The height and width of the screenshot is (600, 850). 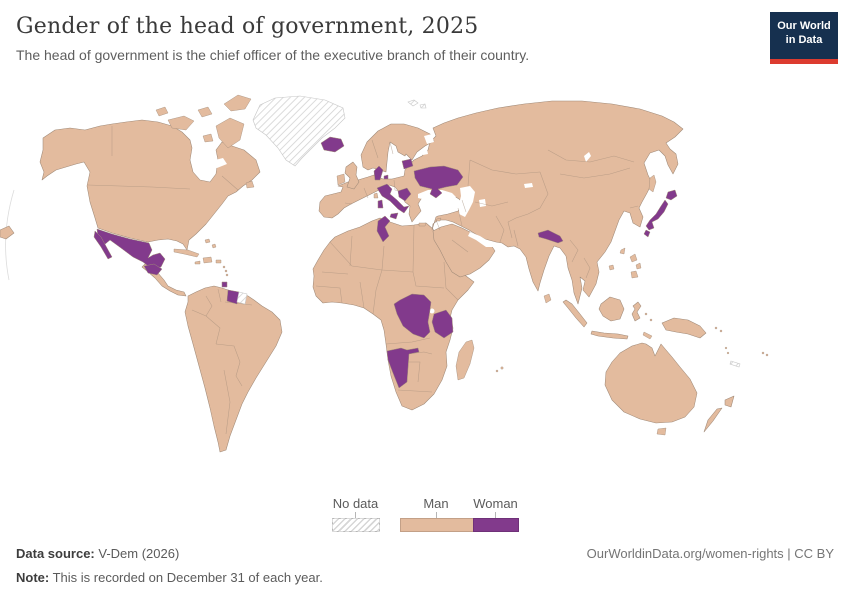 I want to click on page-title: Gender of the head of government, 2025, so click(x=247, y=26).